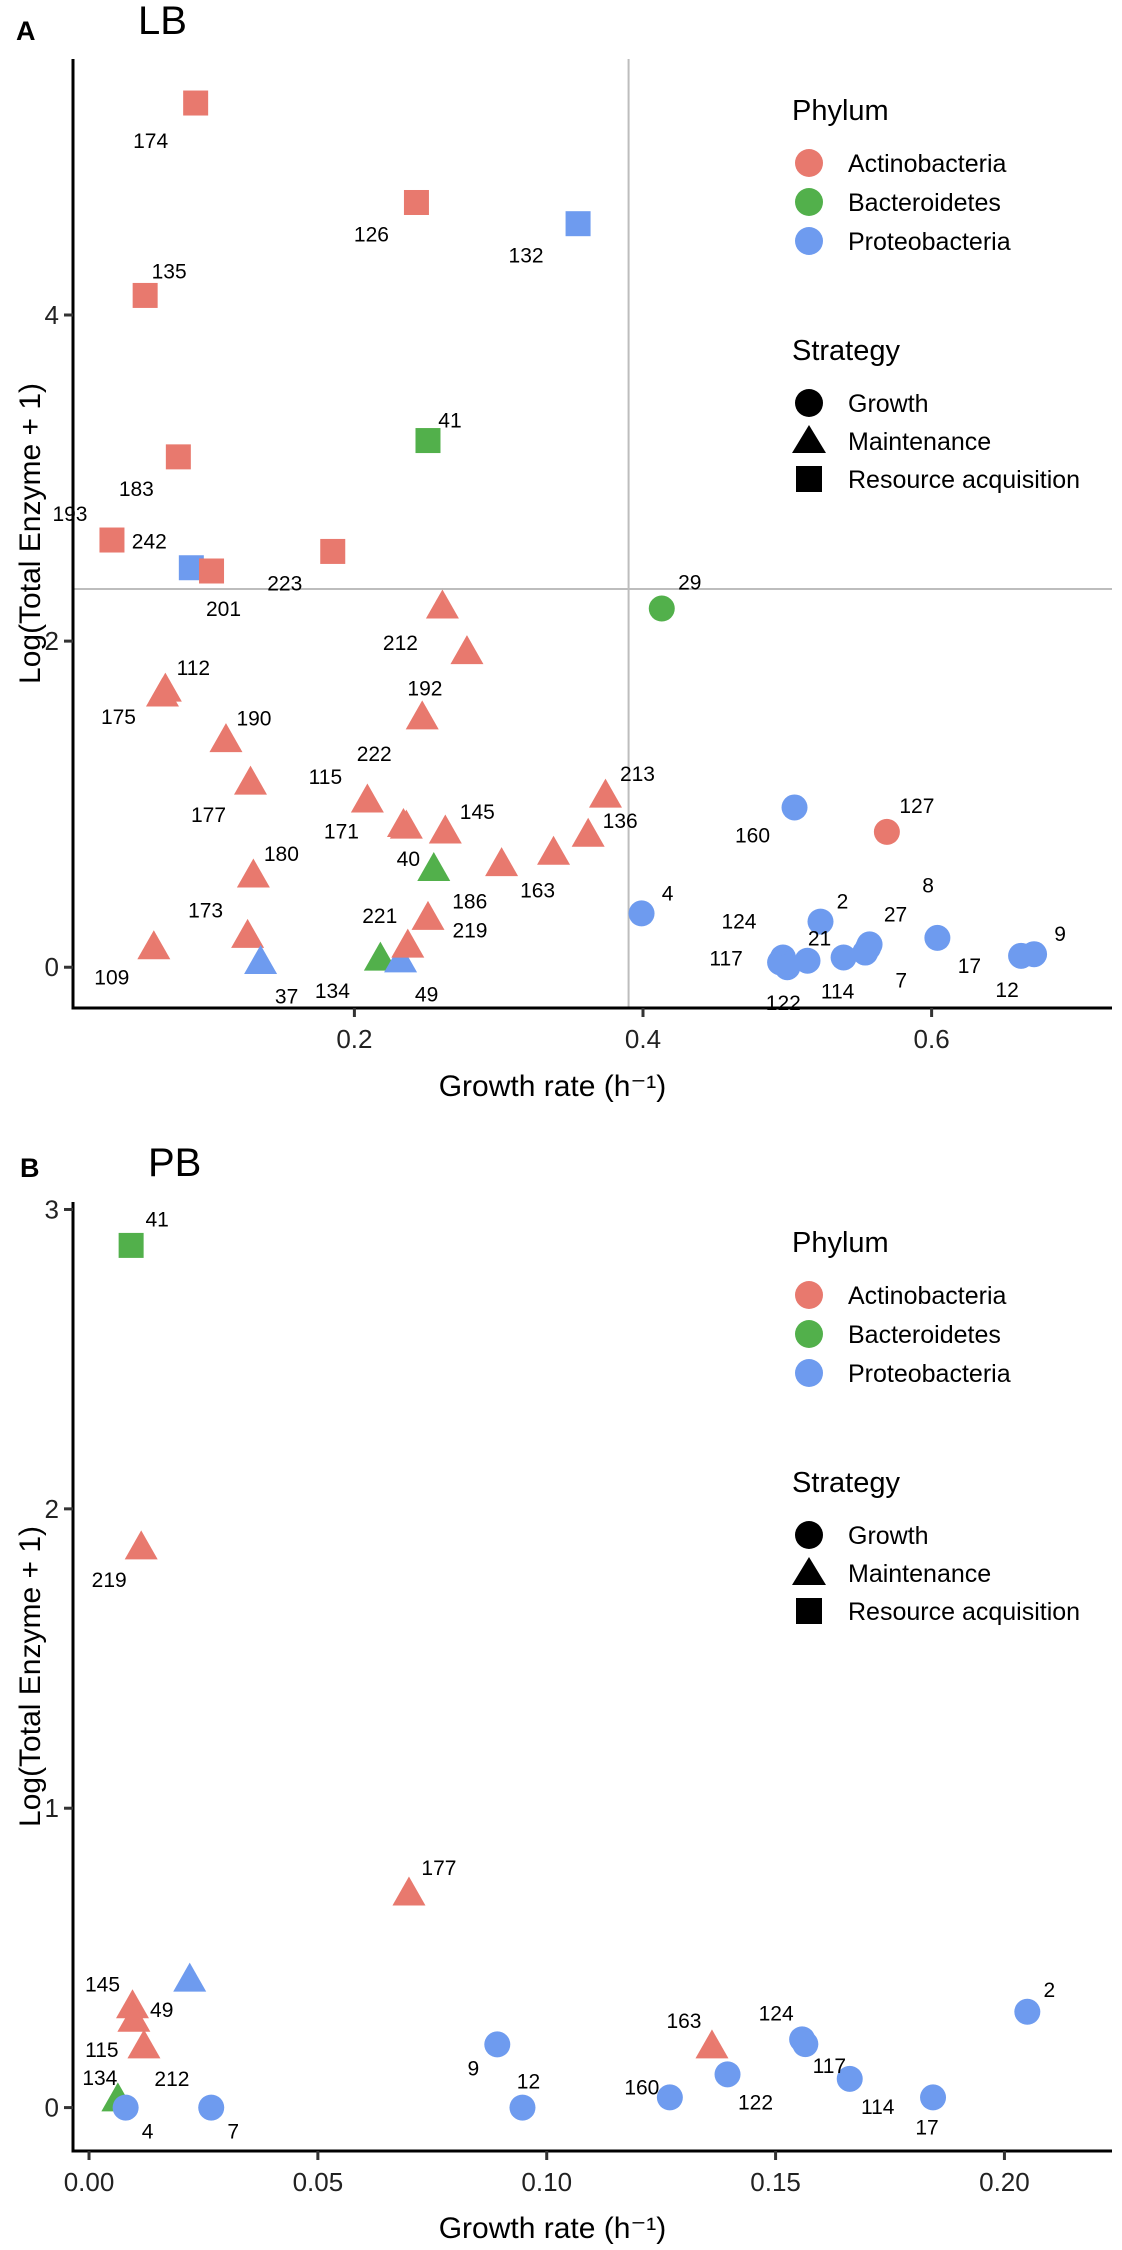 The height and width of the screenshot is (2250, 1122). Describe the element at coordinates (69, 514) in the screenshot. I see `point-label: 193` at that location.